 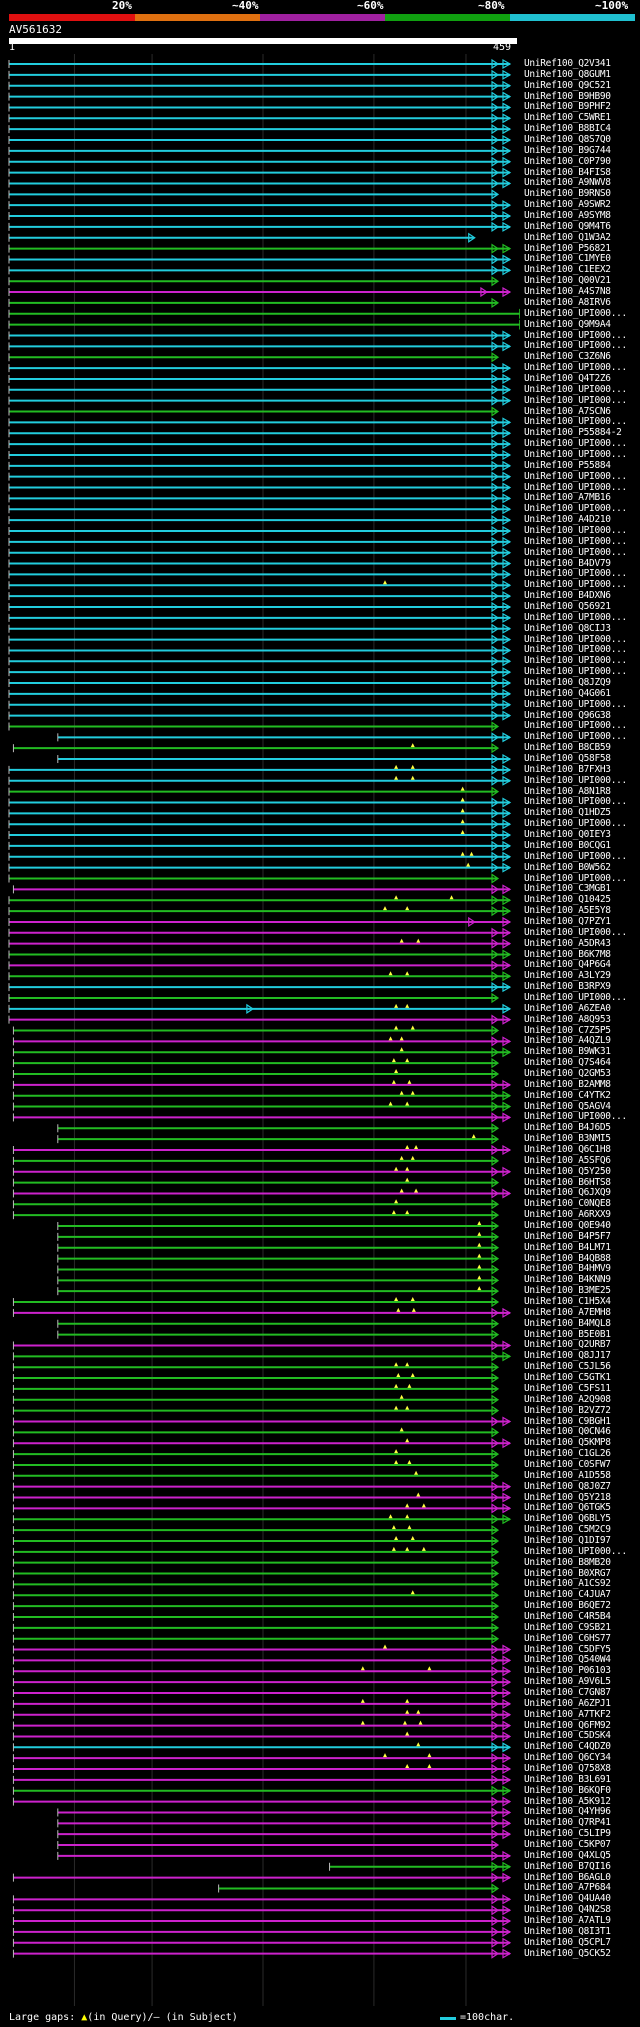 What do you see at coordinates (567, 1378) in the screenshot?
I see `hit-label: UniRef100_C5GTK1` at bounding box center [567, 1378].